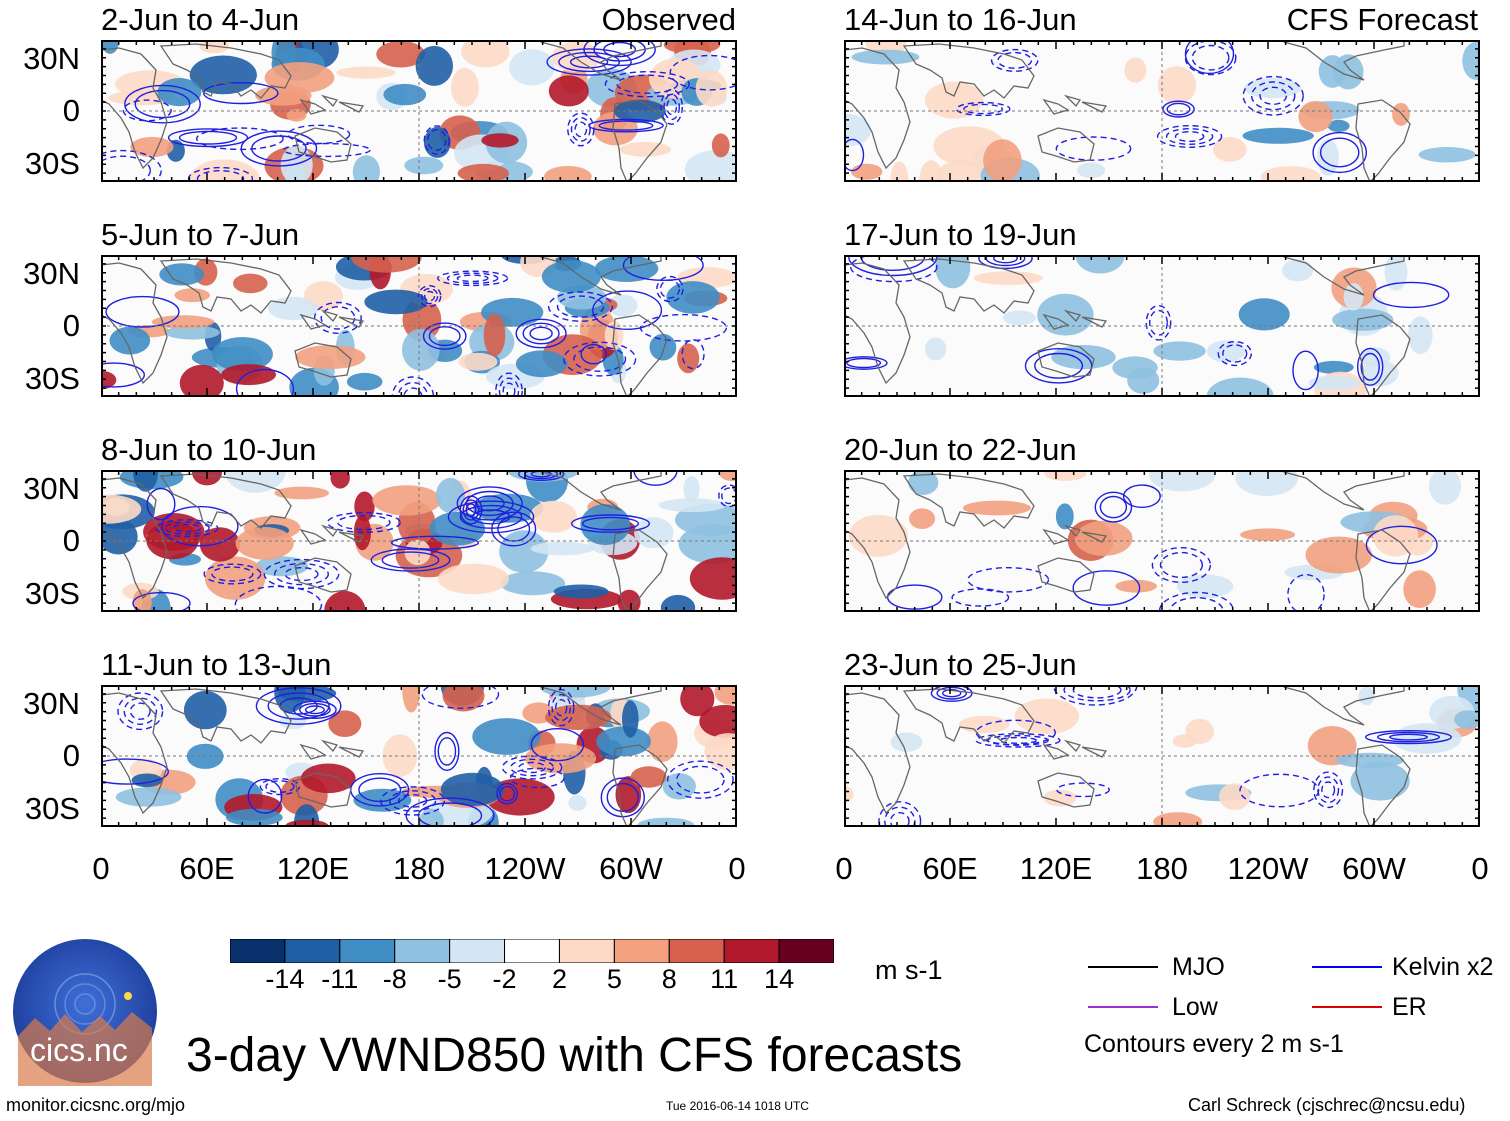  I want to click on panel-title: 8-Jun to 10-Jun, so click(209, 449).